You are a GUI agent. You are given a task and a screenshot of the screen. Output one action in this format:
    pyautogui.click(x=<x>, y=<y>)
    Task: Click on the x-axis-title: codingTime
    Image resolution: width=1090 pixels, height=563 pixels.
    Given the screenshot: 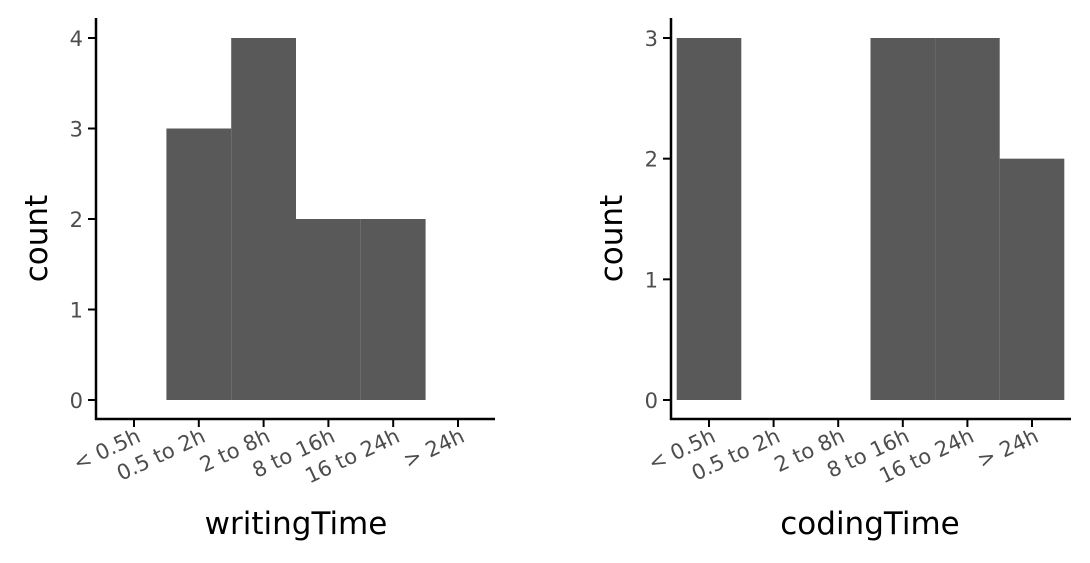 What is the action you would take?
    pyautogui.click(x=870, y=524)
    